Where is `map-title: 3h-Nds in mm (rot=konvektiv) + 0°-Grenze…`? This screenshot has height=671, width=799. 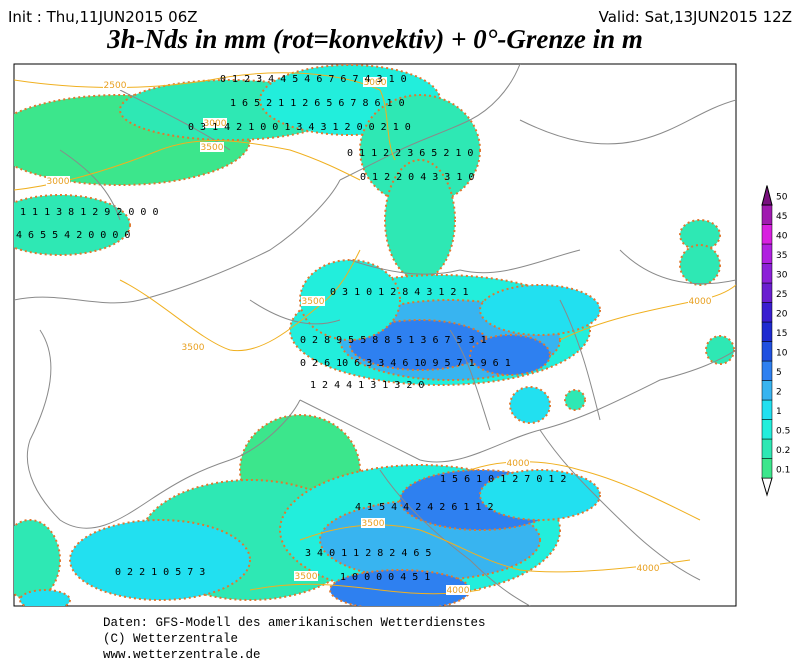 map-title: 3h-Nds in mm (rot=konvektiv) + 0°-Grenze… is located at coordinates (374, 39).